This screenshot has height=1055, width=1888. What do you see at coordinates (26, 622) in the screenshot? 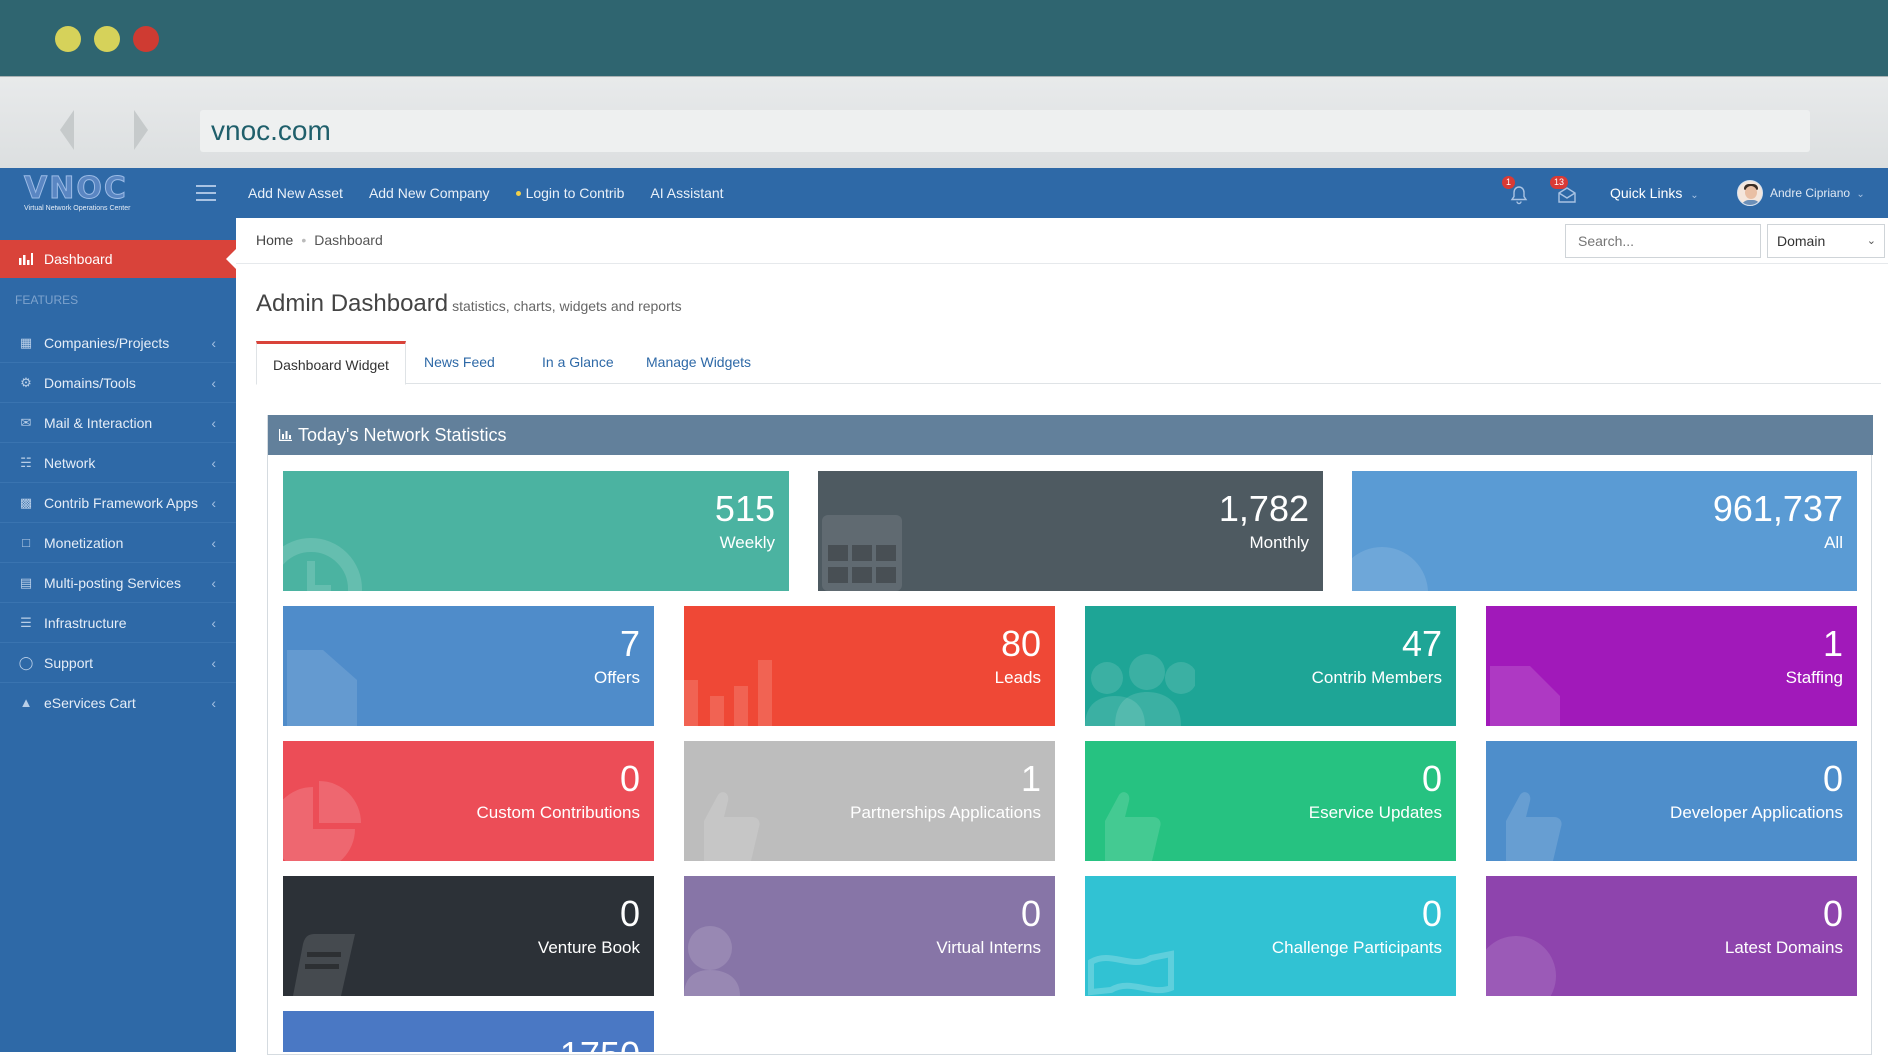
I see `database-icon: ☰` at bounding box center [26, 622].